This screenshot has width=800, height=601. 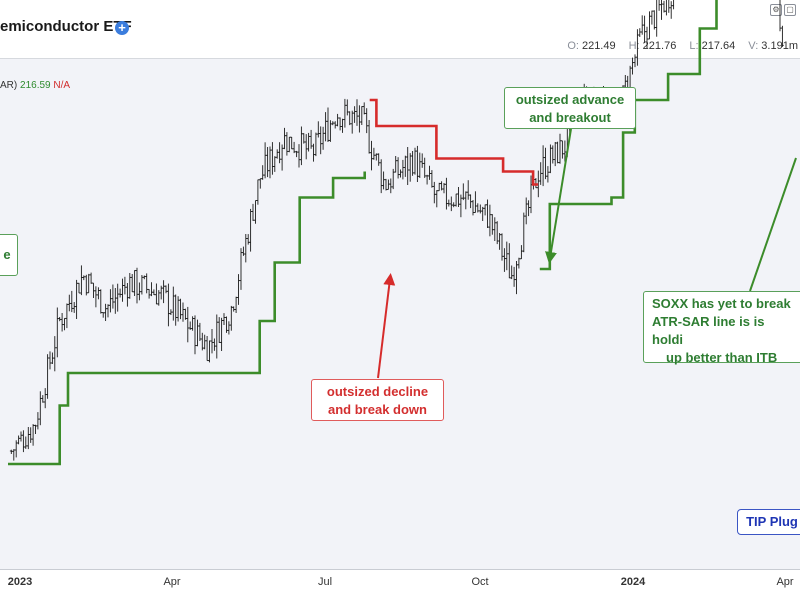 What do you see at coordinates (570, 108) in the screenshot?
I see `advance-annotation-box: outsized advance and breakout` at bounding box center [570, 108].